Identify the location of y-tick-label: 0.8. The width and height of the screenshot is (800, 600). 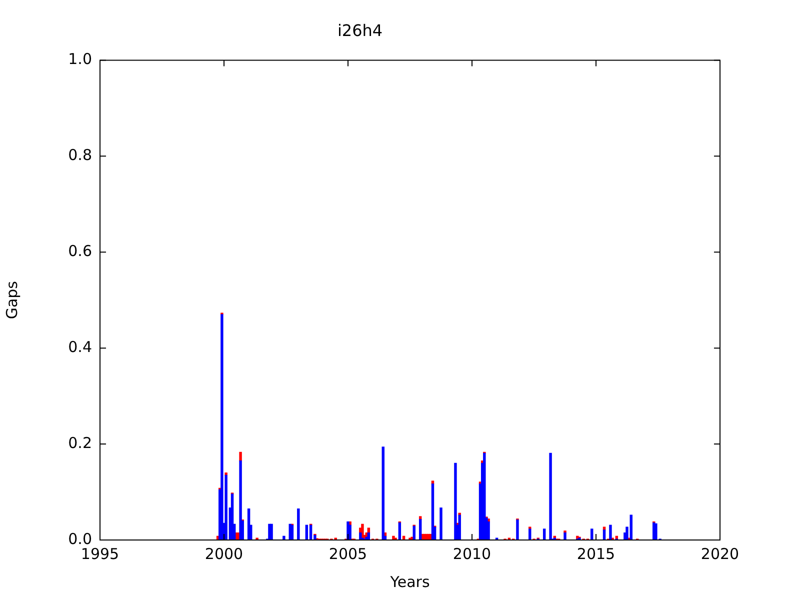
(80, 155).